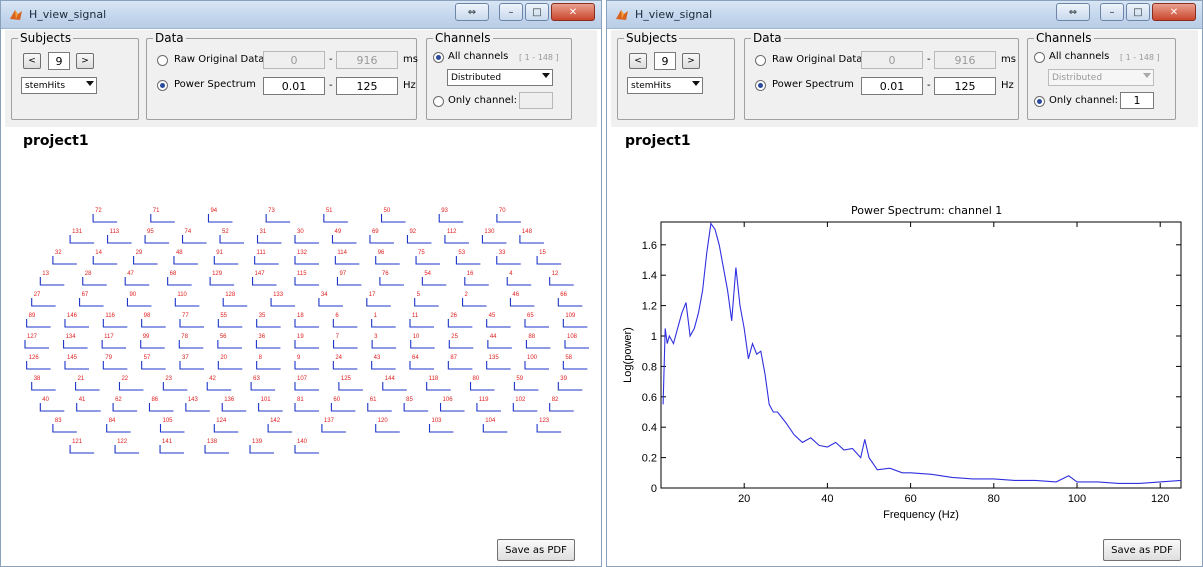  I want to click on sensor-channel: 63, so click(263, 383).